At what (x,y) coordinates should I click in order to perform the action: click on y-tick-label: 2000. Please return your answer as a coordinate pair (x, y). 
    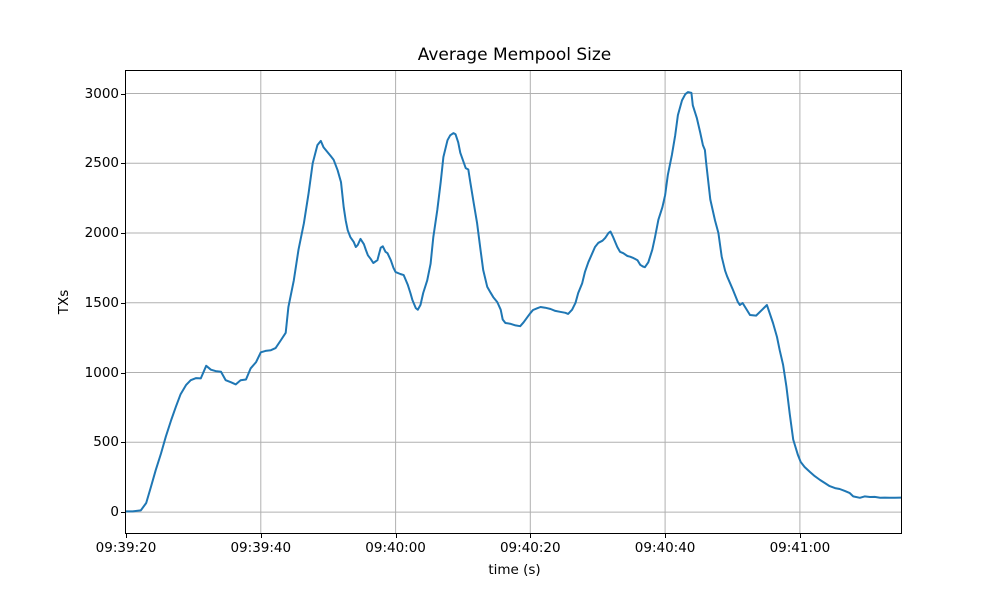
    Looking at the image, I should click on (101, 233).